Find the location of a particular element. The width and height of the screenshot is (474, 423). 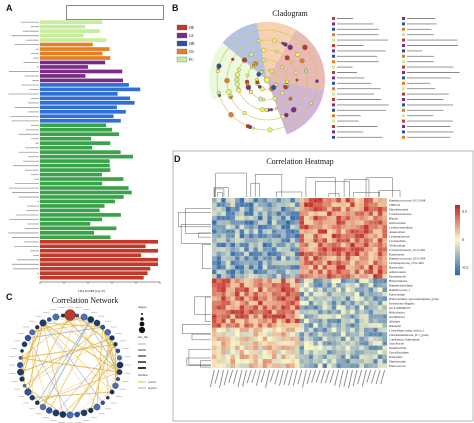

heatmap-top-dendrogram-branch is located at coordinates (389, 193).